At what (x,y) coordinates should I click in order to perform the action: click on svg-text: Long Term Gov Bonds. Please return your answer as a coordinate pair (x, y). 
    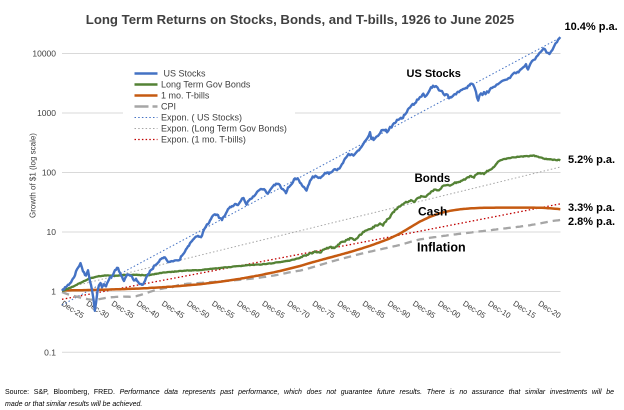
    Looking at the image, I should click on (206, 85).